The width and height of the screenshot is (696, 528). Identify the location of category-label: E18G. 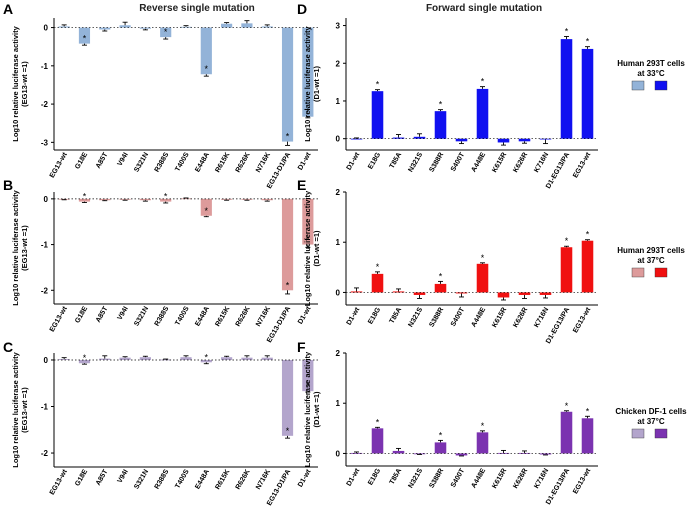
(374, 160).